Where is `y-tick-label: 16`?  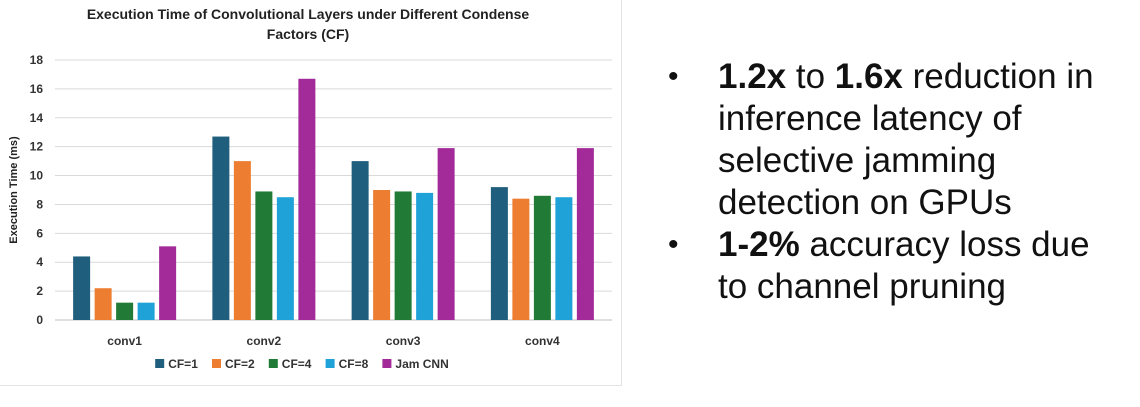 y-tick-label: 16 is located at coordinates (37, 89).